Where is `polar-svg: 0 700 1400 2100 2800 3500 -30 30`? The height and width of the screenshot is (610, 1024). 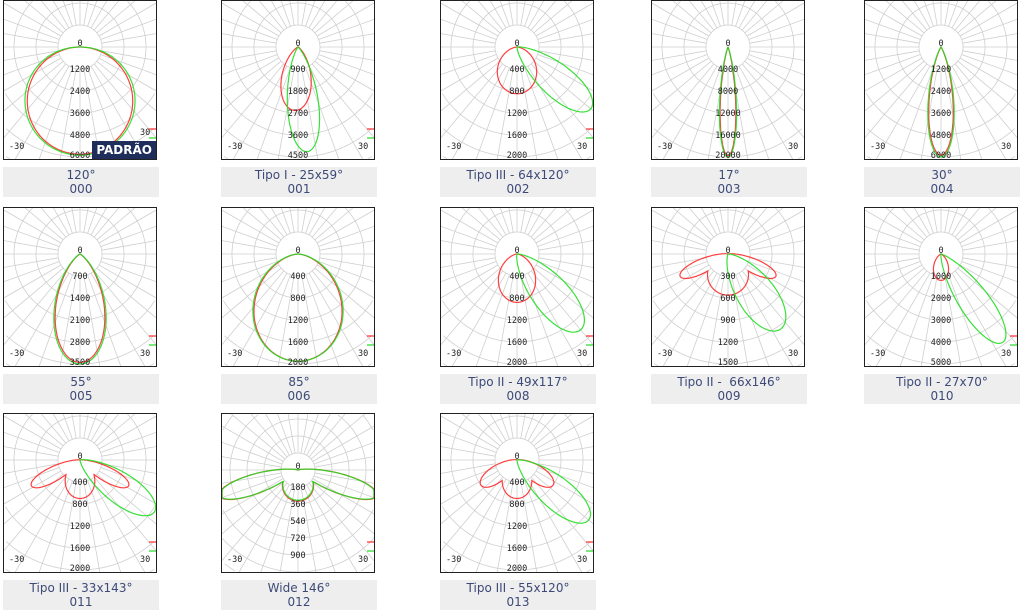
polar-svg: 0 700 1400 2100 2800 3500 -30 30 is located at coordinates (80, 287).